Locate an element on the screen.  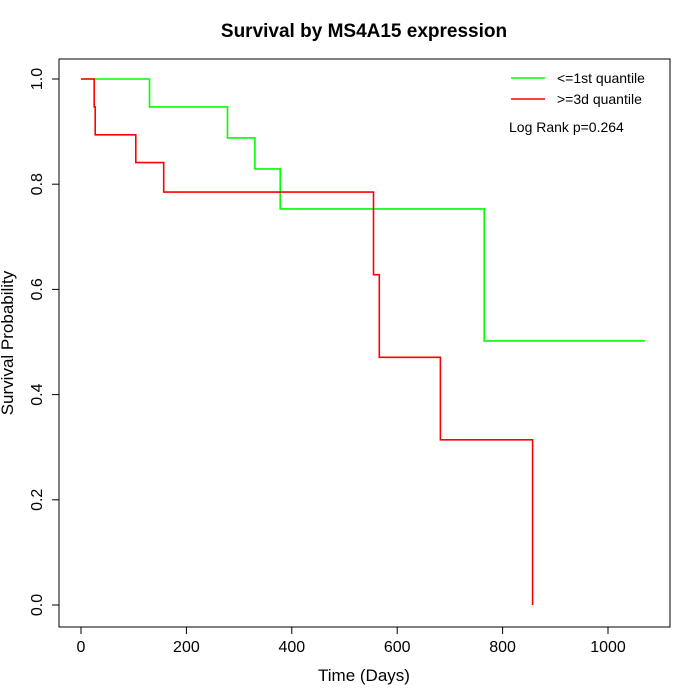
x-axis-label: Time (Days) is located at coordinates (364, 675).